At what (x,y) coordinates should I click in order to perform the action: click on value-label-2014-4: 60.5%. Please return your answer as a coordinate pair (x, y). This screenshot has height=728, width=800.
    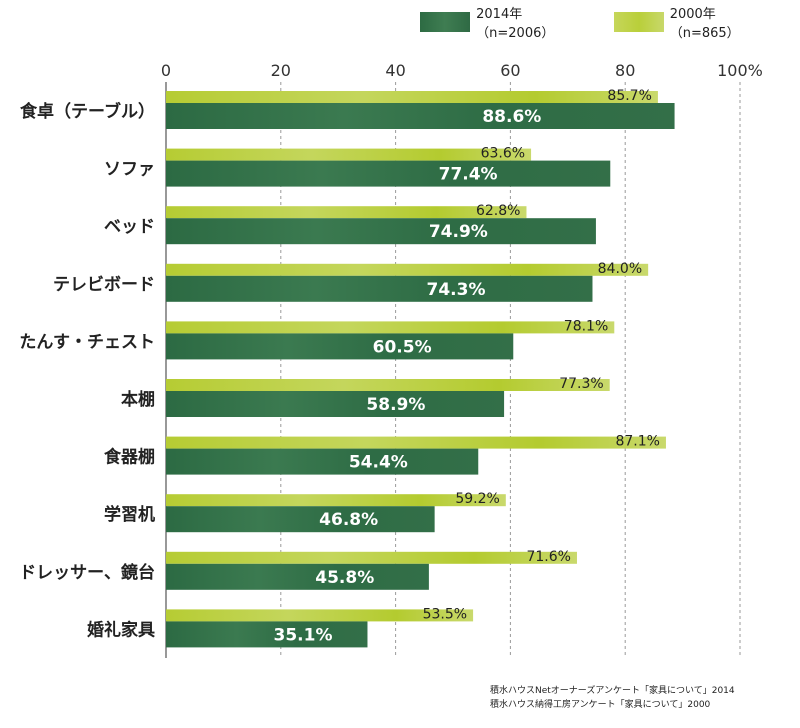
    Looking at the image, I should click on (402, 347).